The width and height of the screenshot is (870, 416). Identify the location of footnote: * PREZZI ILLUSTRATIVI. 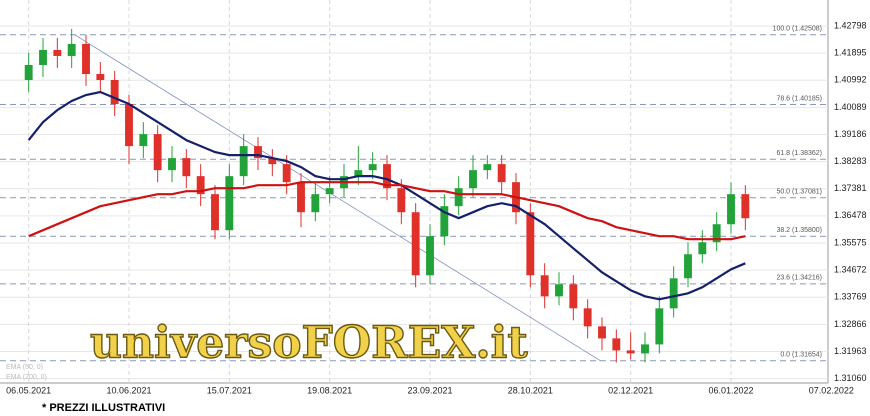
(103, 408).